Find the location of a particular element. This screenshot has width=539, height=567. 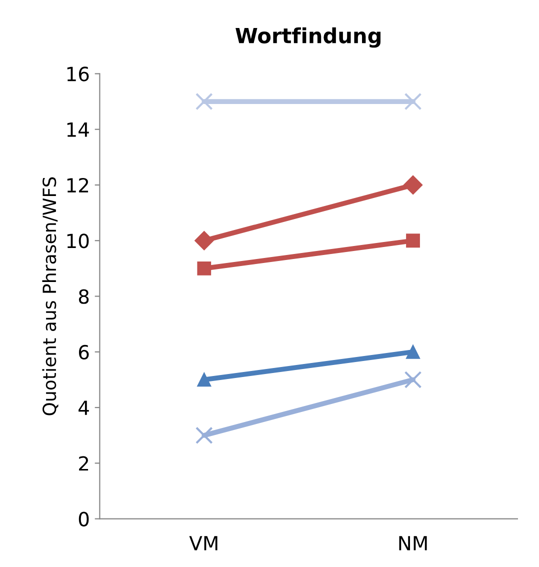

x-tick-label: VM is located at coordinates (203, 543).